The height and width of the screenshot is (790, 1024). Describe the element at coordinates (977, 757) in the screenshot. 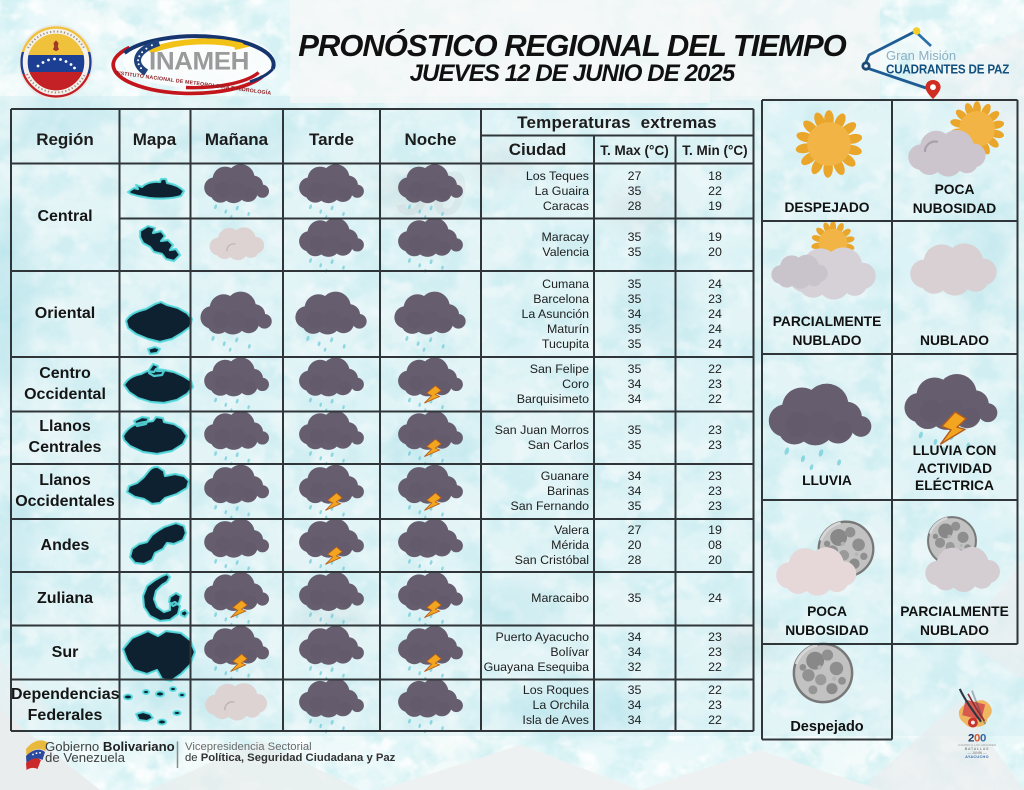

I see `svg-text: AYACUCHO` at that location.